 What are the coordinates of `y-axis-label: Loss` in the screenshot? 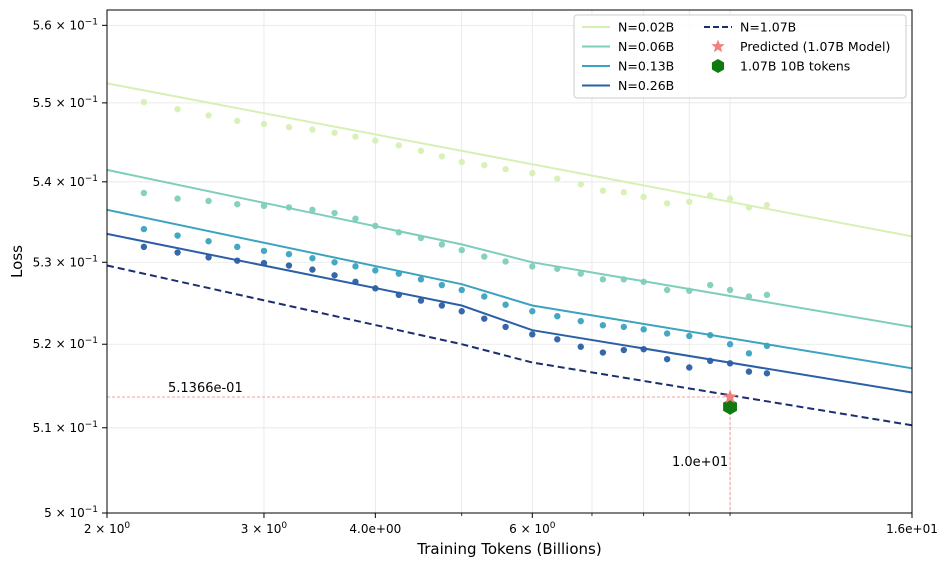 It's located at (17, 261).